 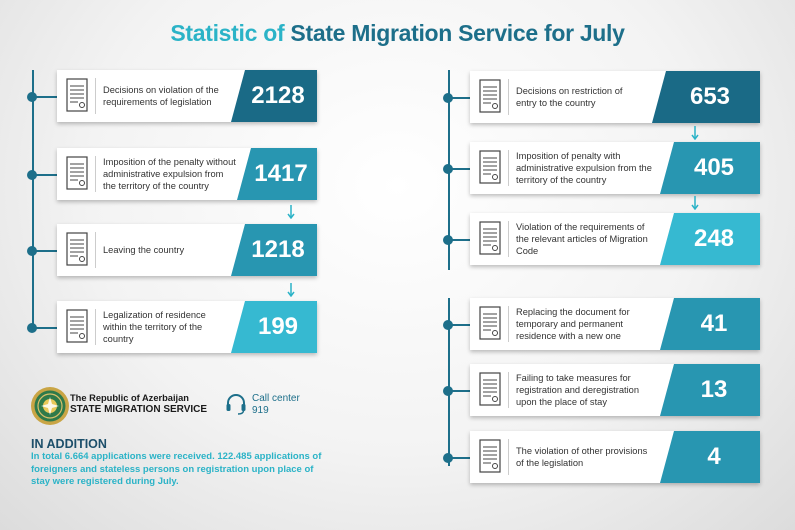 I want to click on call-center: Call center 919, so click(x=276, y=405).